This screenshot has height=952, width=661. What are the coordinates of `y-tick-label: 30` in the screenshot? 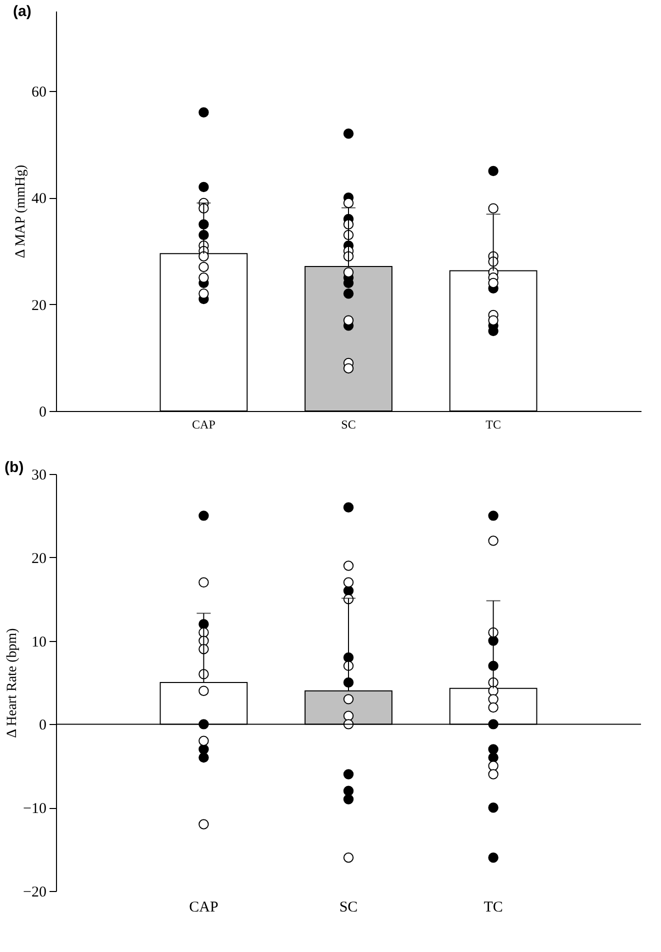 It's located at (39, 476).